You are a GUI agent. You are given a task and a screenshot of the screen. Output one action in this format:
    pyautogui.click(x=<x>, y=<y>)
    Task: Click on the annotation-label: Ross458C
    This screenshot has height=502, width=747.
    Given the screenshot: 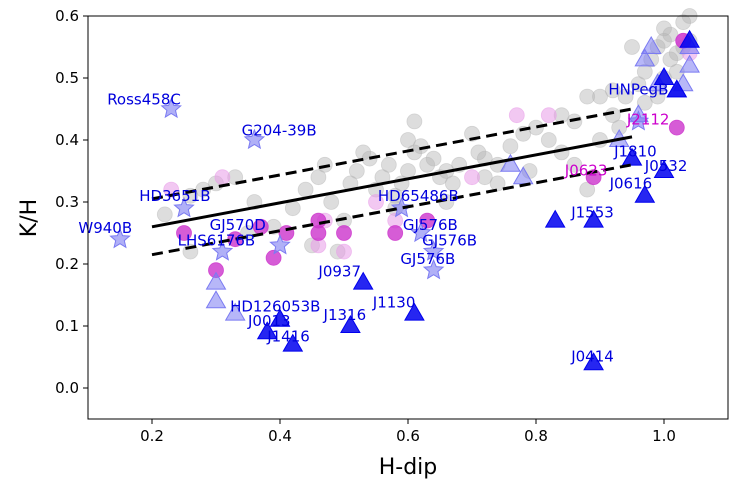 What is the action you would take?
    pyautogui.click(x=144, y=100)
    